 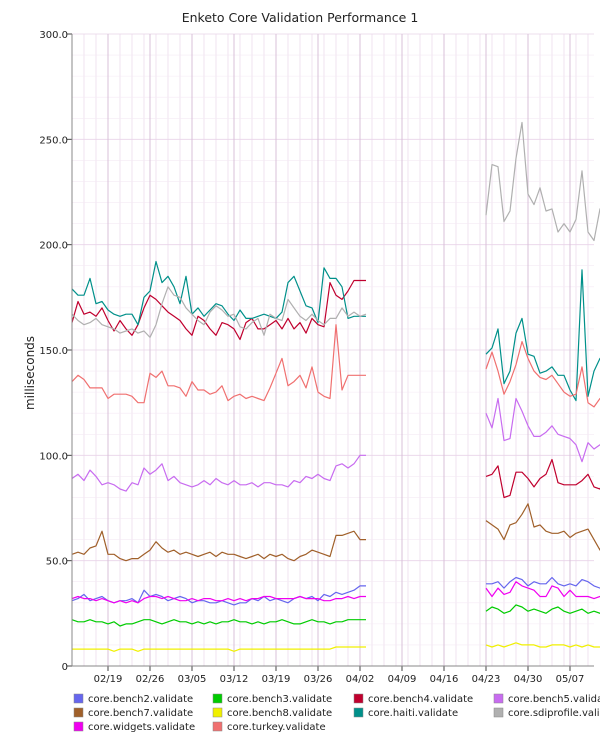 I want to click on legend-label: core.widgets.validate, so click(x=141, y=727).